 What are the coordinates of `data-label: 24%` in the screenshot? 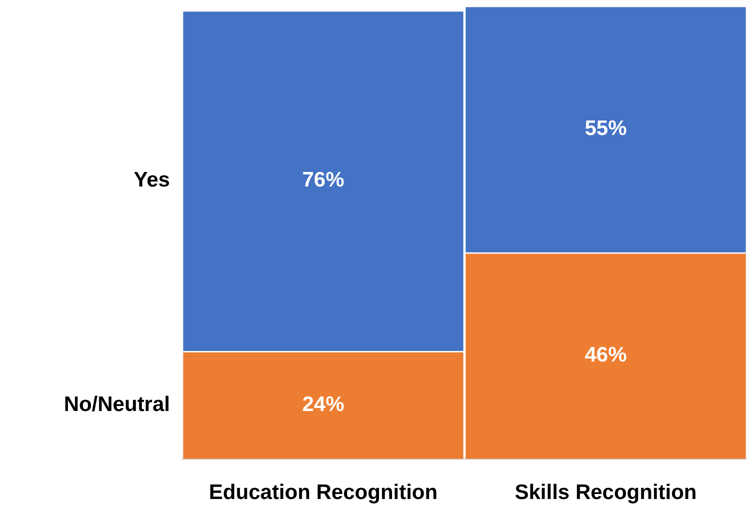 It's located at (323, 404).